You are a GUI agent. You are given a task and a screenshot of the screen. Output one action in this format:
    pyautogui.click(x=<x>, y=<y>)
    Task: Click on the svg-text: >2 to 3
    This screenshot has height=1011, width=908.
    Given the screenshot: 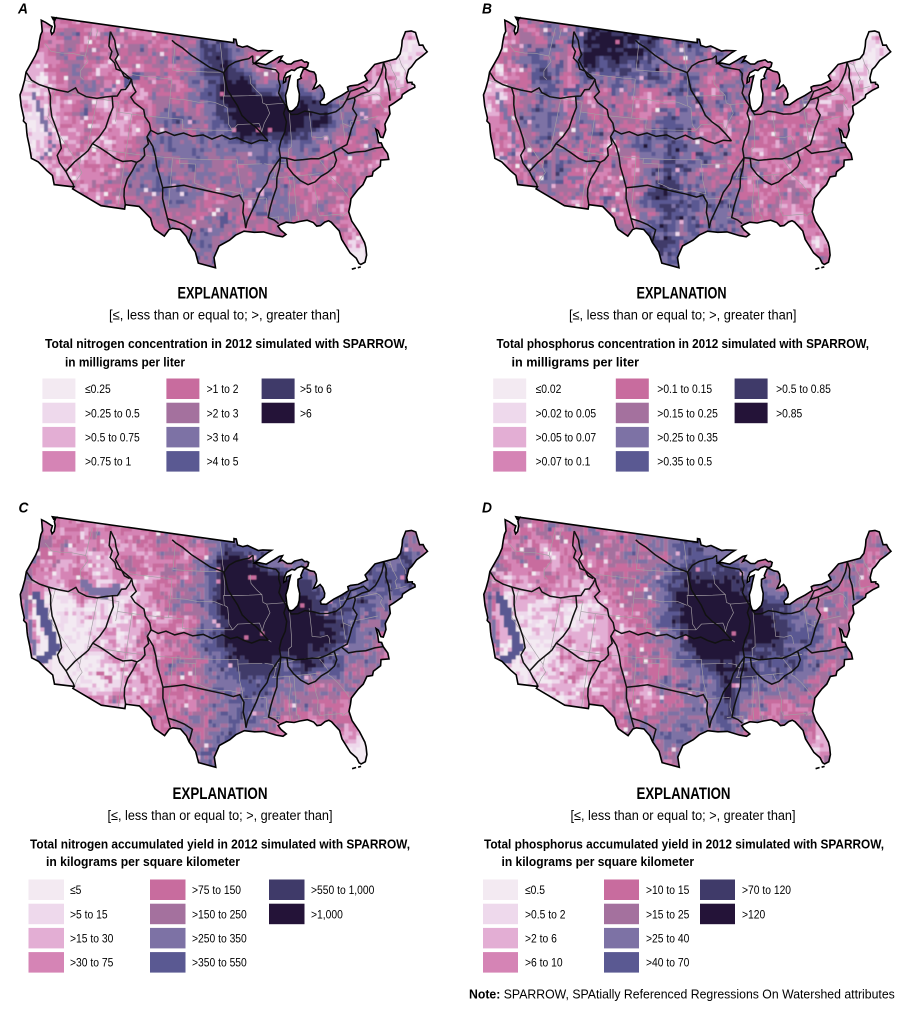 What is the action you would take?
    pyautogui.click(x=223, y=414)
    